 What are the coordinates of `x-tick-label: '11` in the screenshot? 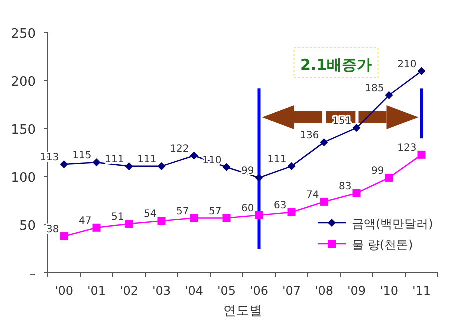 It's located at (422, 291).